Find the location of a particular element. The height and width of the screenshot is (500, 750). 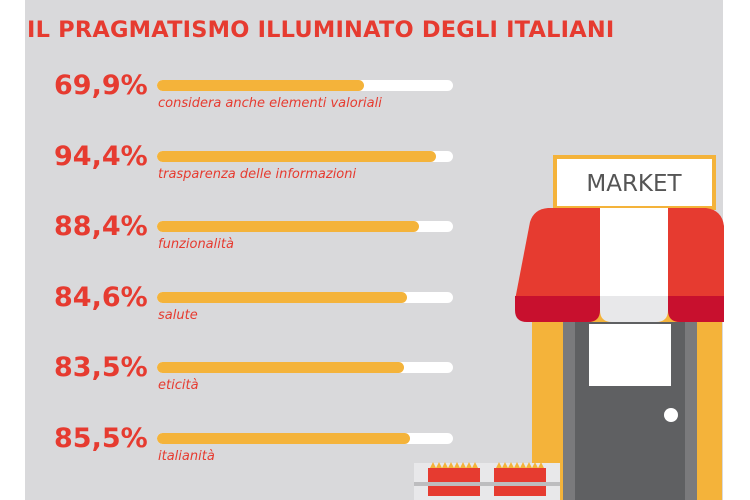

category-label: trasparenza delle informazioni is located at coordinates (257, 174).